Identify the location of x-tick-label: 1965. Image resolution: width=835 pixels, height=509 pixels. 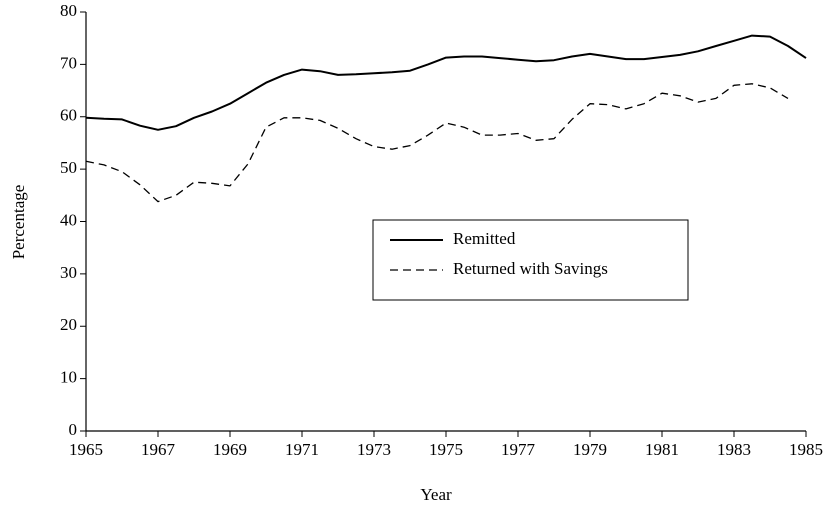
(86, 449).